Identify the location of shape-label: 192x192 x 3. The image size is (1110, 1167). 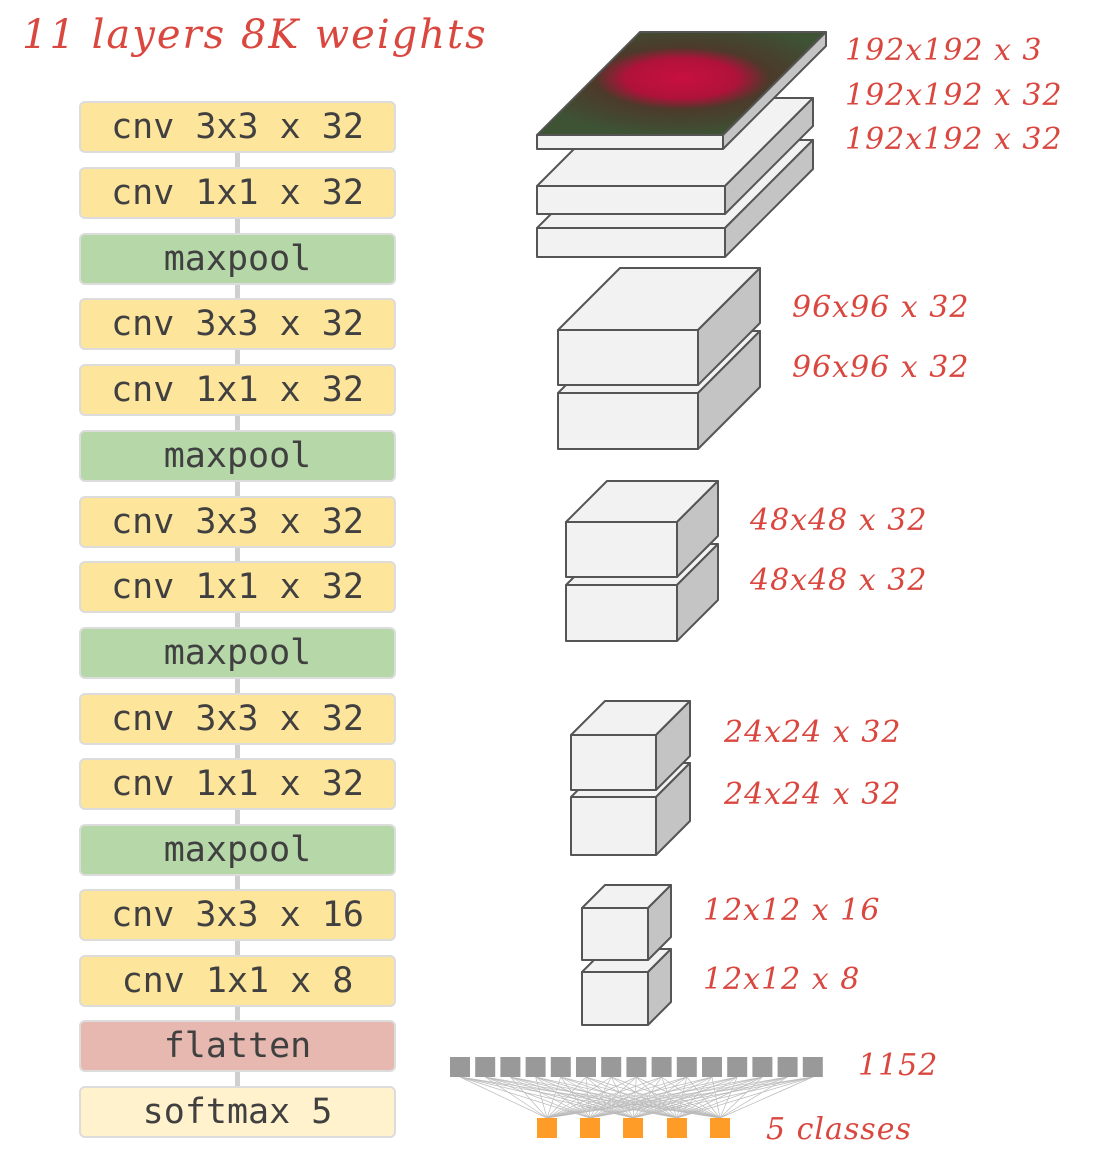
(944, 50).